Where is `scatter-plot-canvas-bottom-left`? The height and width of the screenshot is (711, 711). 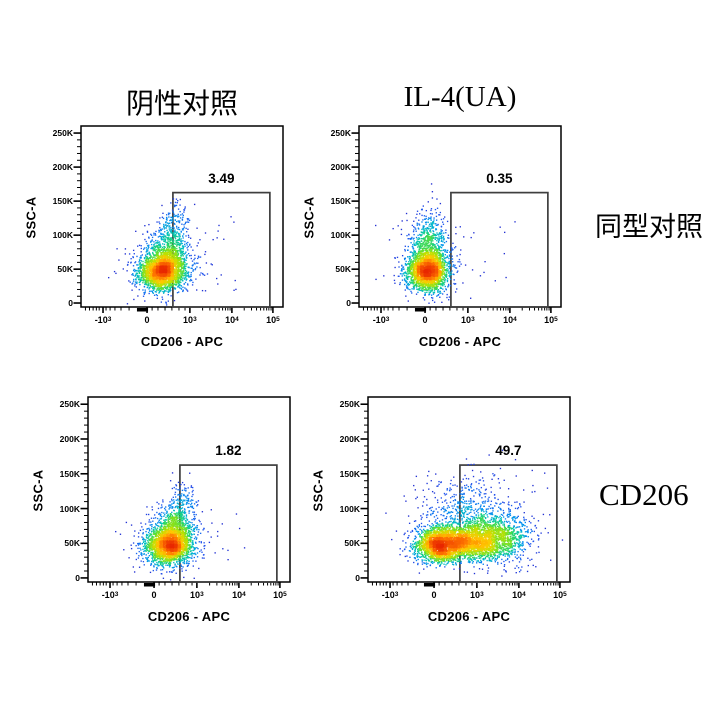 scatter-plot-canvas-bottom-left is located at coordinates (189, 489).